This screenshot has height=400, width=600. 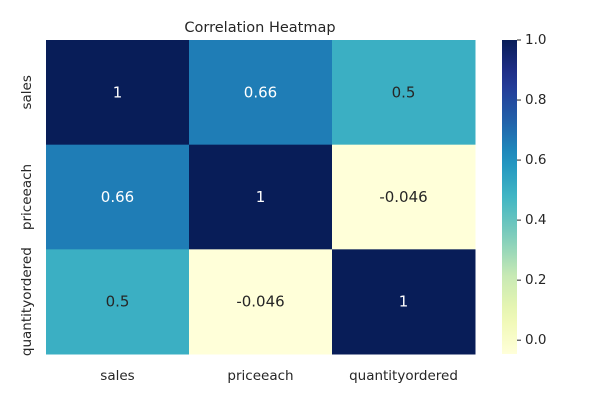 What do you see at coordinates (535, 100) in the screenshot?
I see `colorbar-tick-label: 0.8` at bounding box center [535, 100].